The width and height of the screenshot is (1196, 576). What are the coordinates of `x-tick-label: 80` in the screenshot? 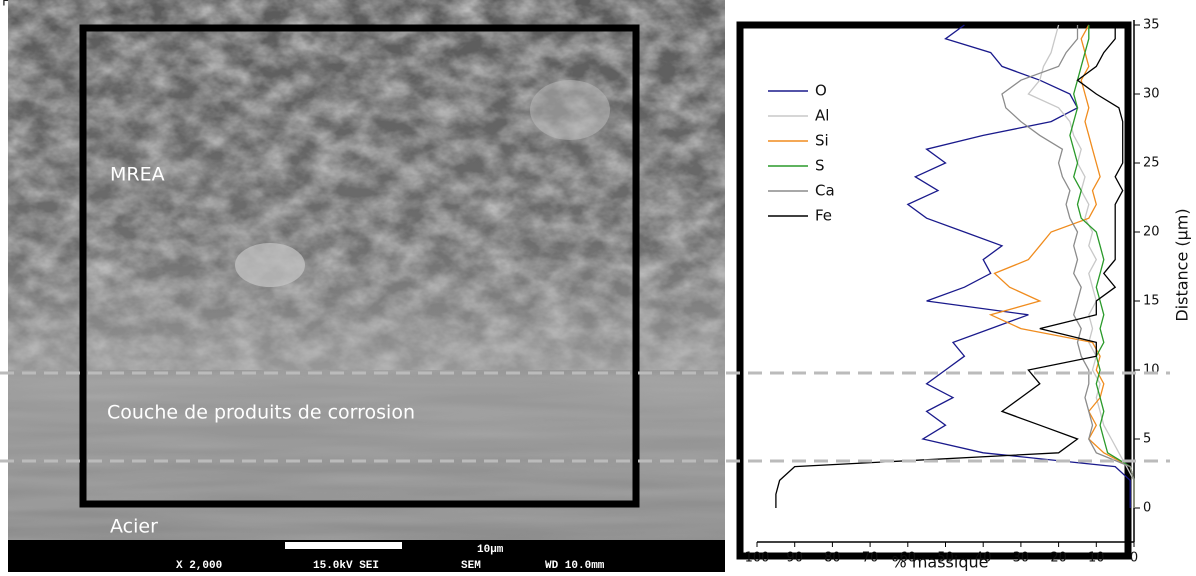 It's located at (832, 558).